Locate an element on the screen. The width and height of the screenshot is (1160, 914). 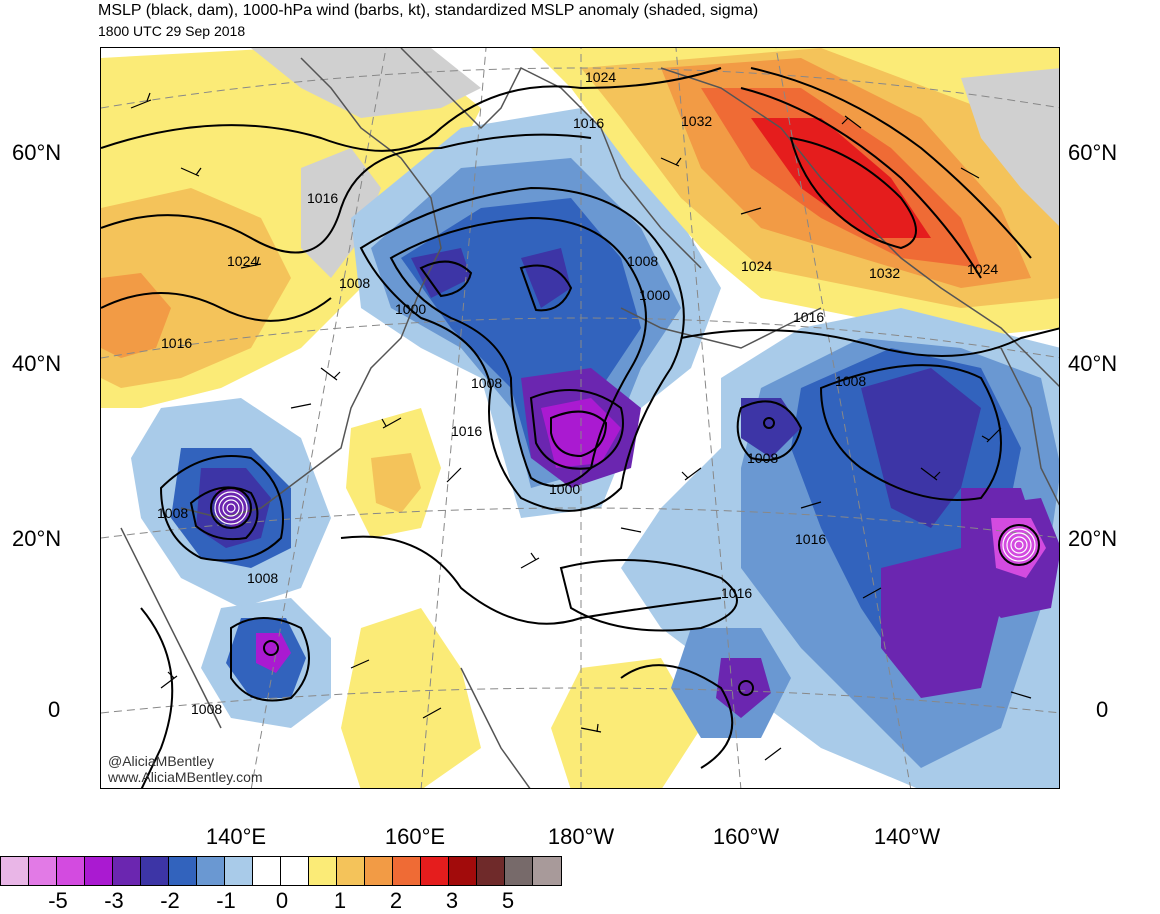
lat-label-right-20n: 20°N is located at coordinates (1093, 538).